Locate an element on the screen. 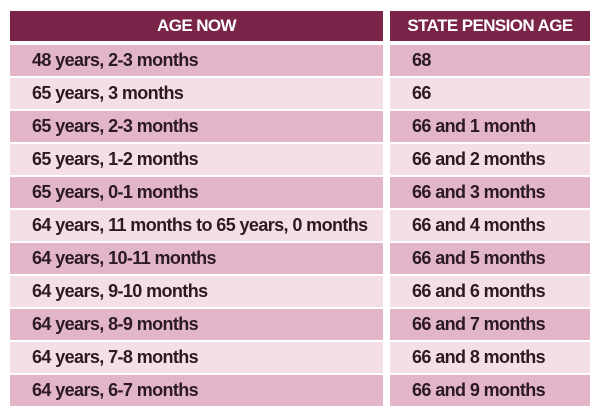 This screenshot has height=406, width=600. table-row: 64 years, 6-7 months 66 and 9 months is located at coordinates (300, 390).